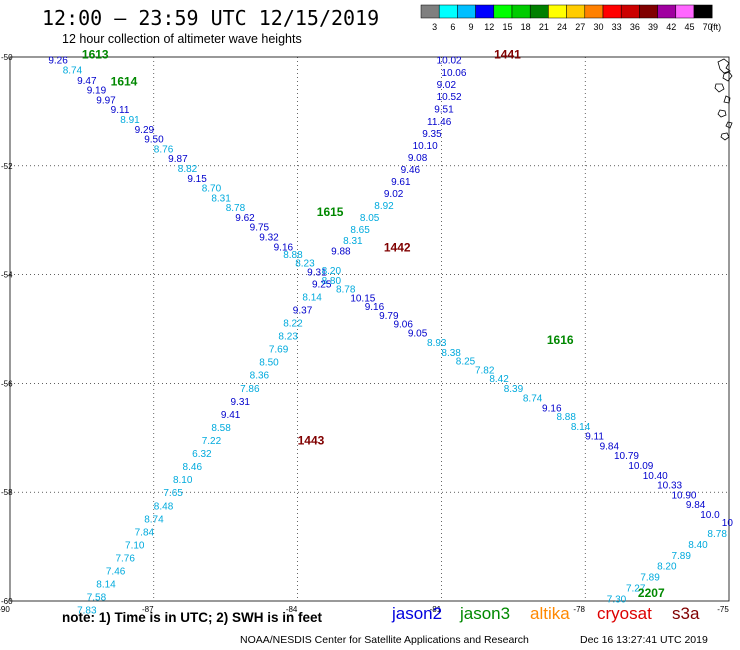 This screenshot has height=650, width=740. What do you see at coordinates (570, 18) in the screenshot?
I see `wave-height-colorbar: 3 6 9 12 15 18 21 24 27 30 33 36 39 42 45 70(ft)` at bounding box center [570, 18].